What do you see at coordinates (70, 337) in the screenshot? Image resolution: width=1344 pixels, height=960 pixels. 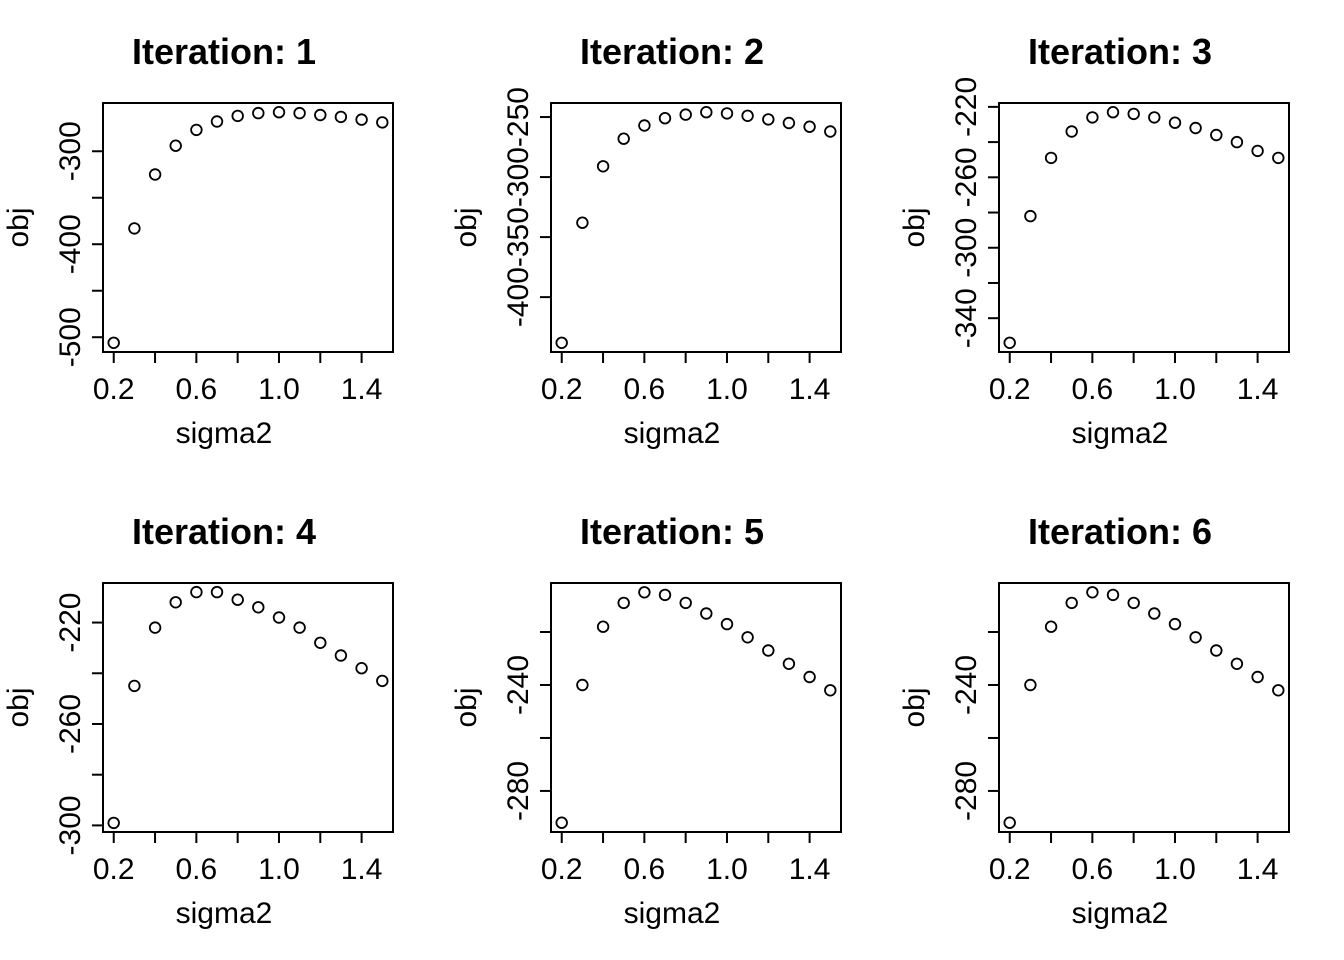 I see `y-tick-label: -500` at bounding box center [70, 337].